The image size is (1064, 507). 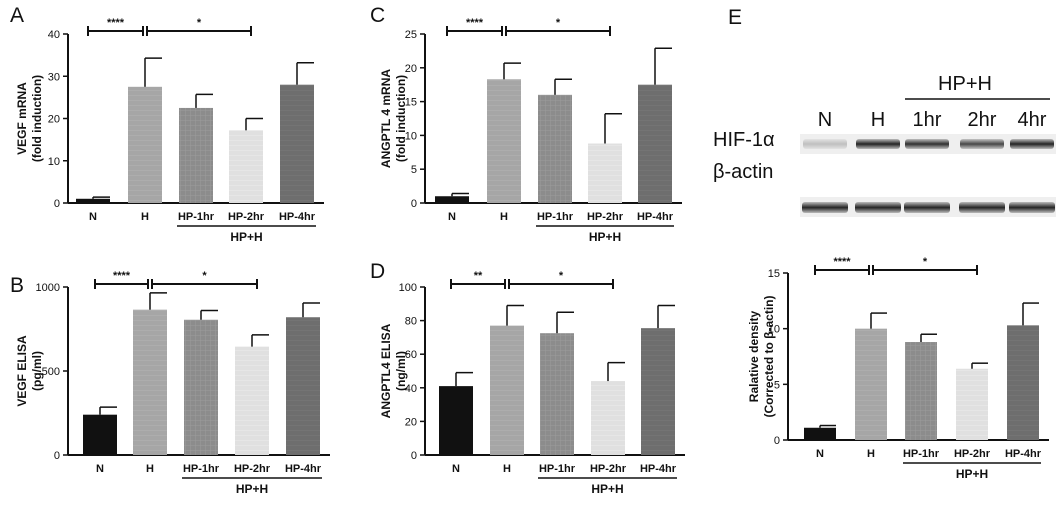 I want to click on blot-lane-label: H, so click(x=878, y=120).